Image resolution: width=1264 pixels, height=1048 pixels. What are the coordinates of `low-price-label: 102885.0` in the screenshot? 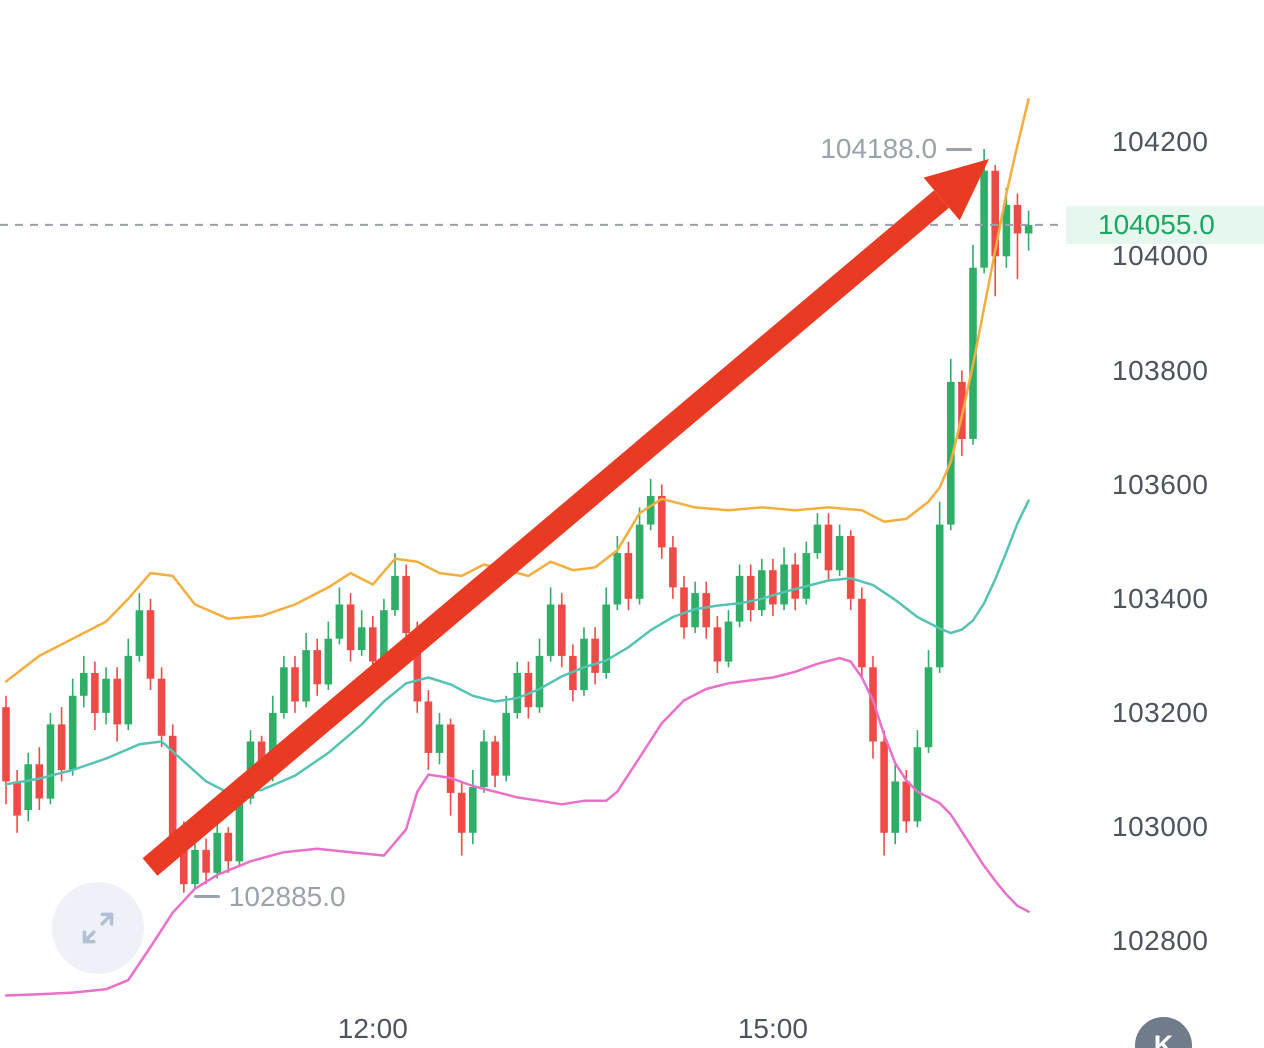 It's located at (269, 897).